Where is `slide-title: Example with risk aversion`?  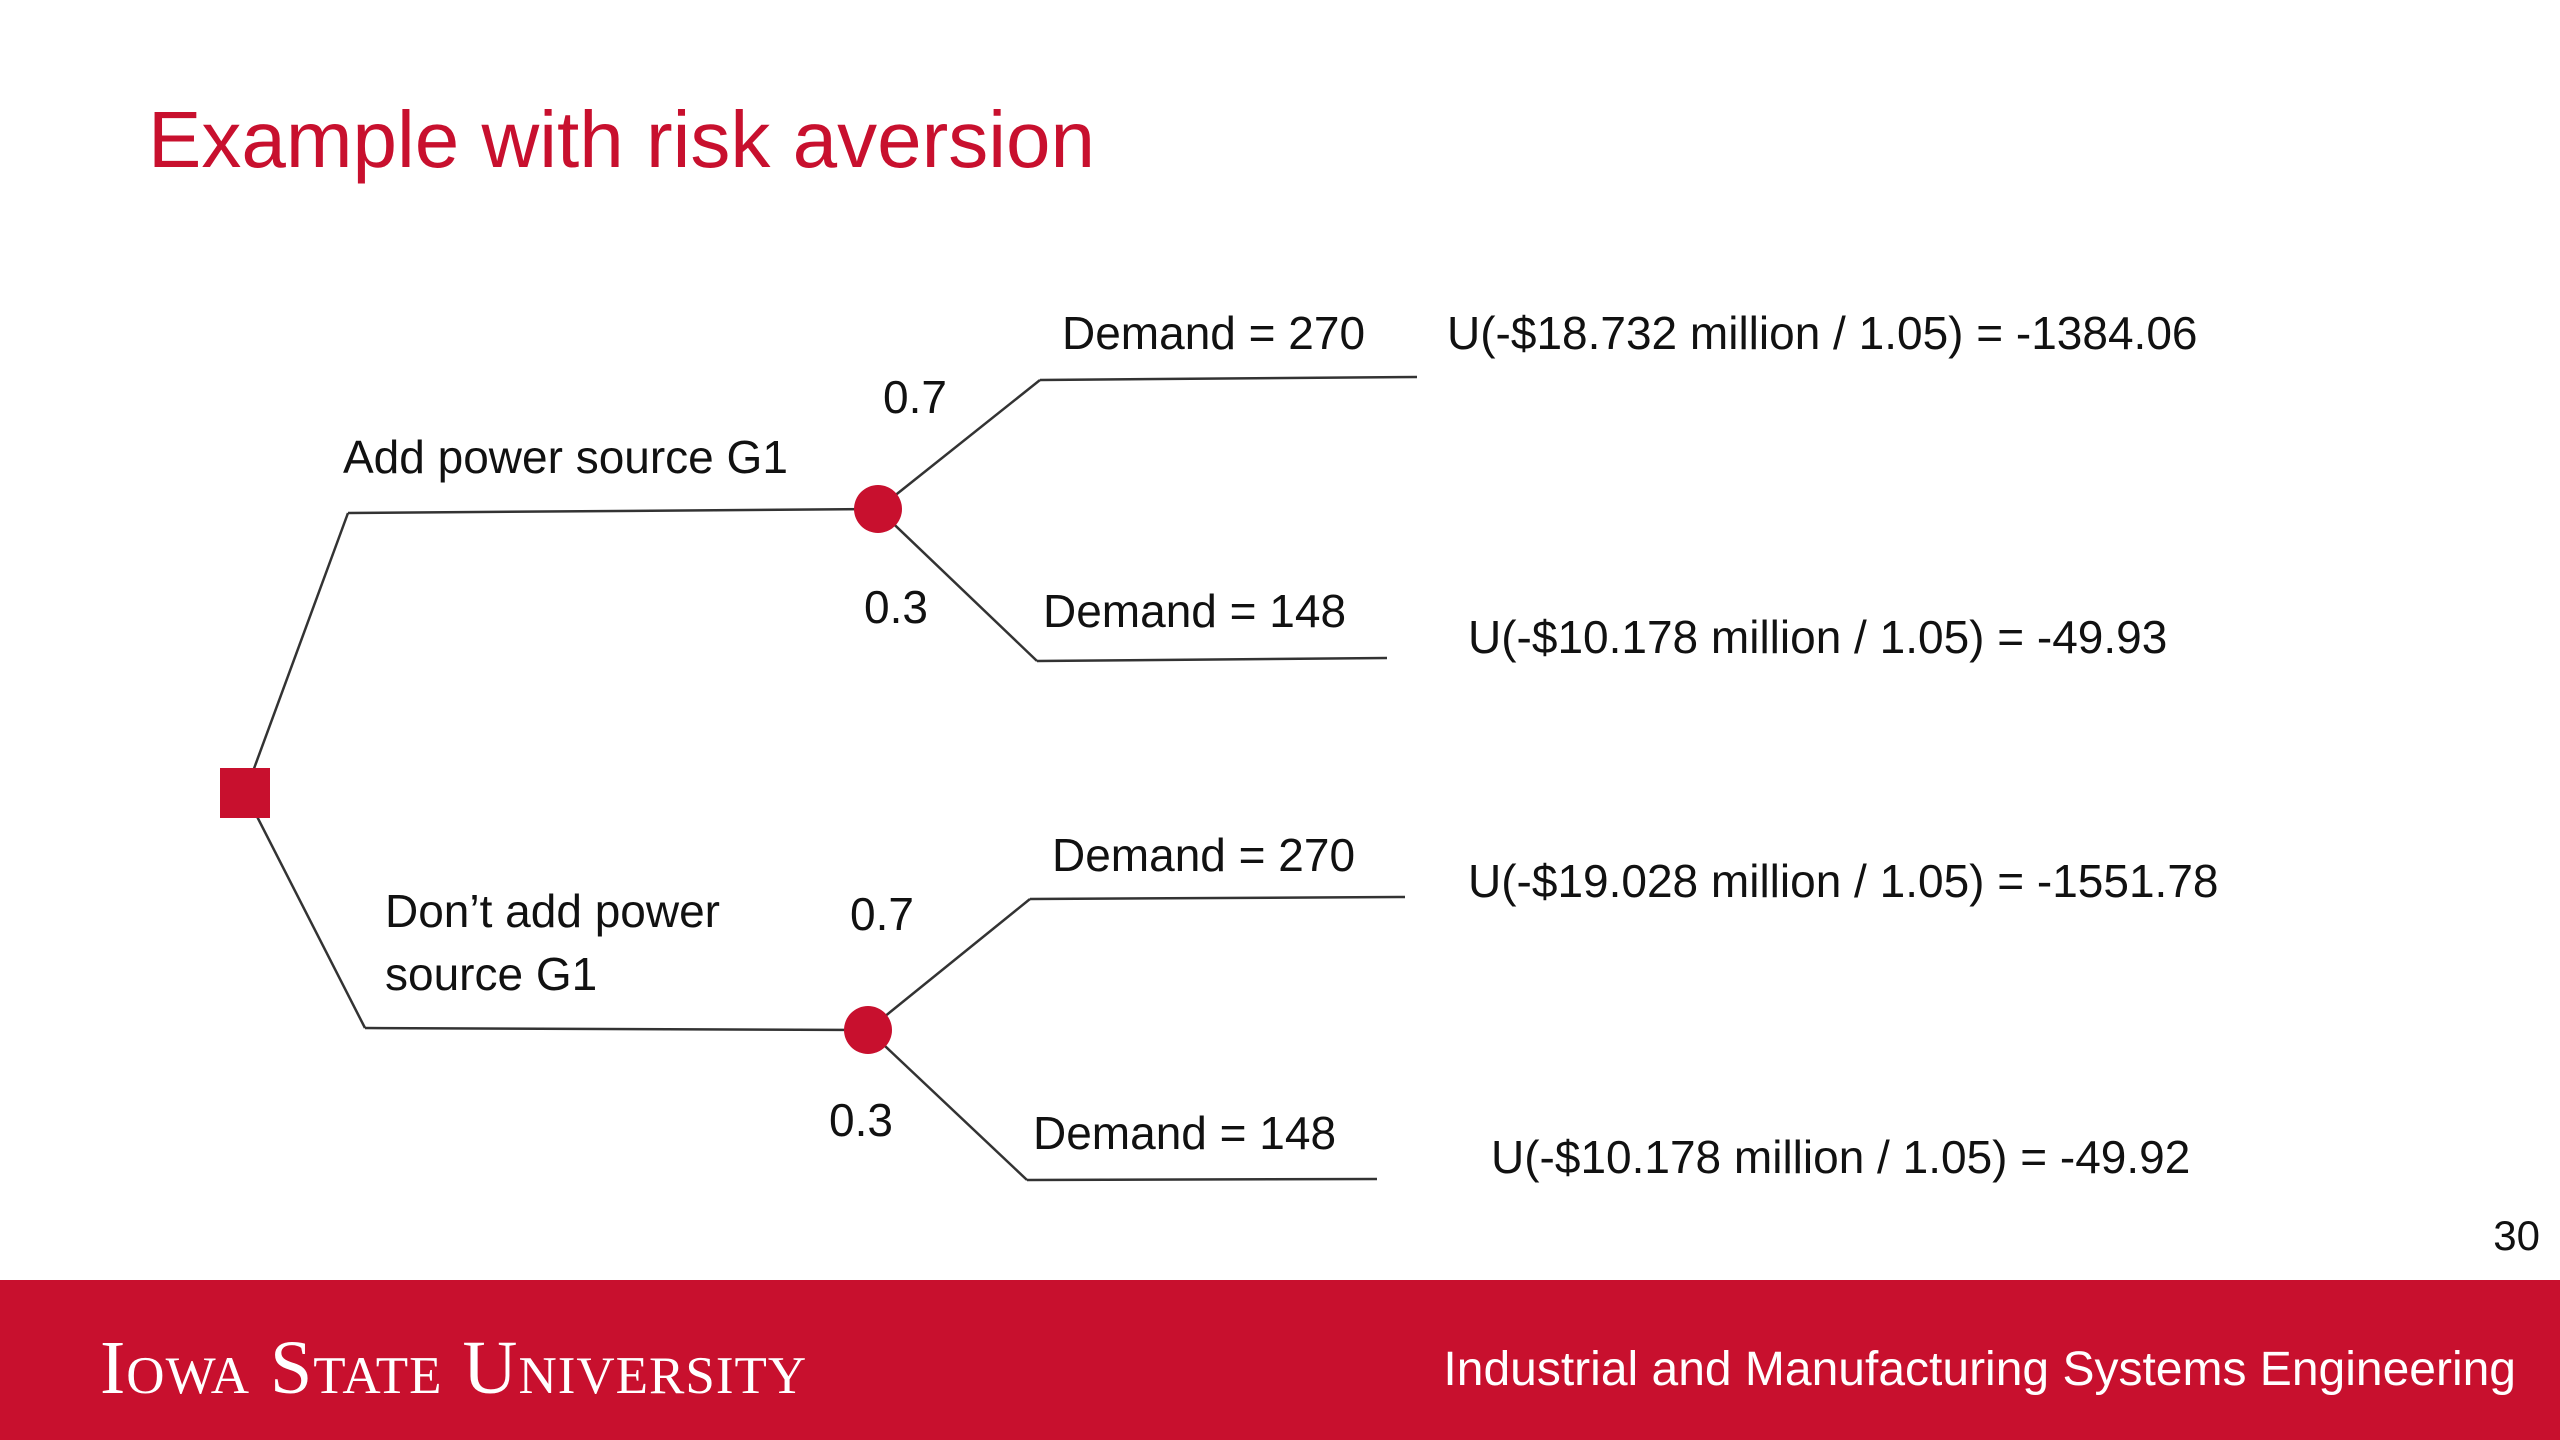 slide-title: Example with risk aversion is located at coordinates (621, 139).